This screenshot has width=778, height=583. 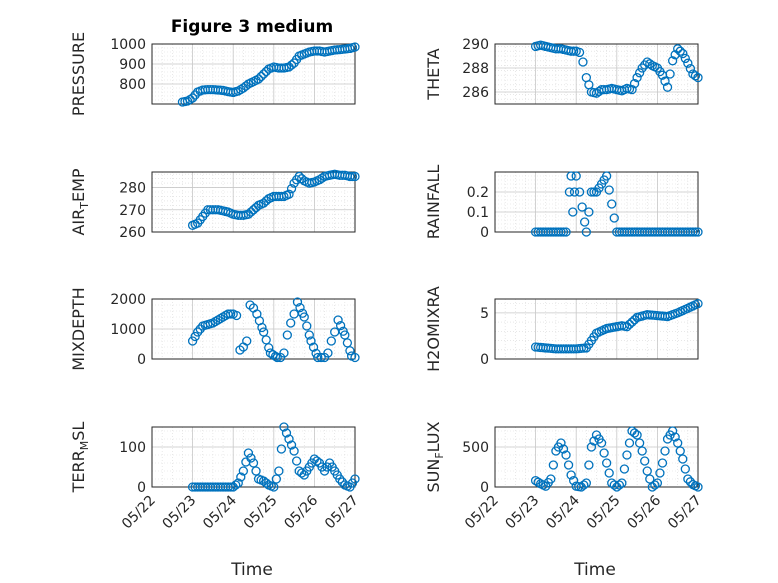 I want to click on y-axis-label: RAINFALL, so click(x=433, y=202).